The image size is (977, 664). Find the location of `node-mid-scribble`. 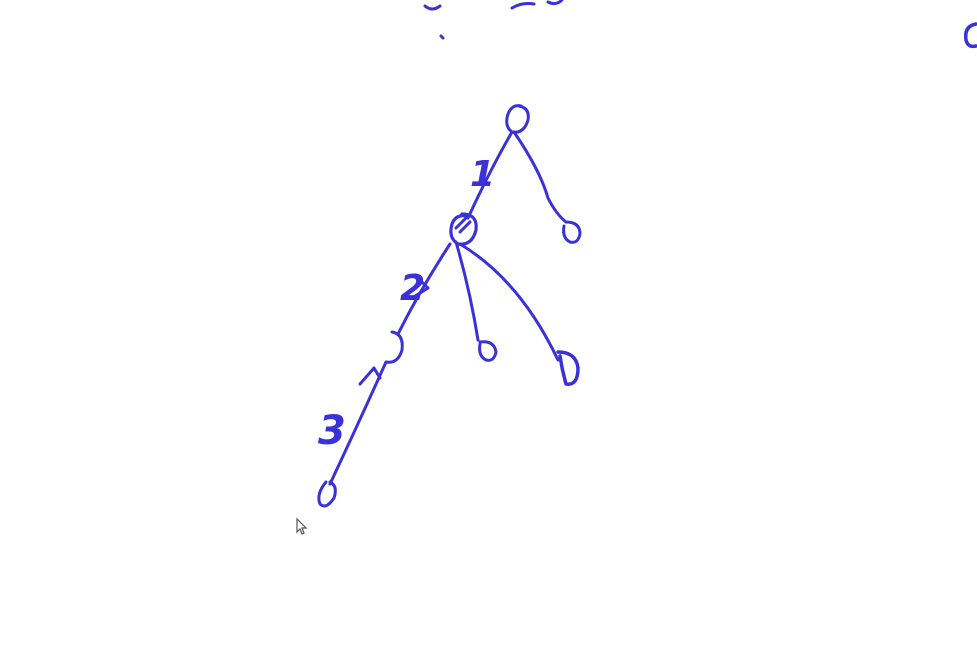

node-mid-scribble is located at coordinates (463, 225).